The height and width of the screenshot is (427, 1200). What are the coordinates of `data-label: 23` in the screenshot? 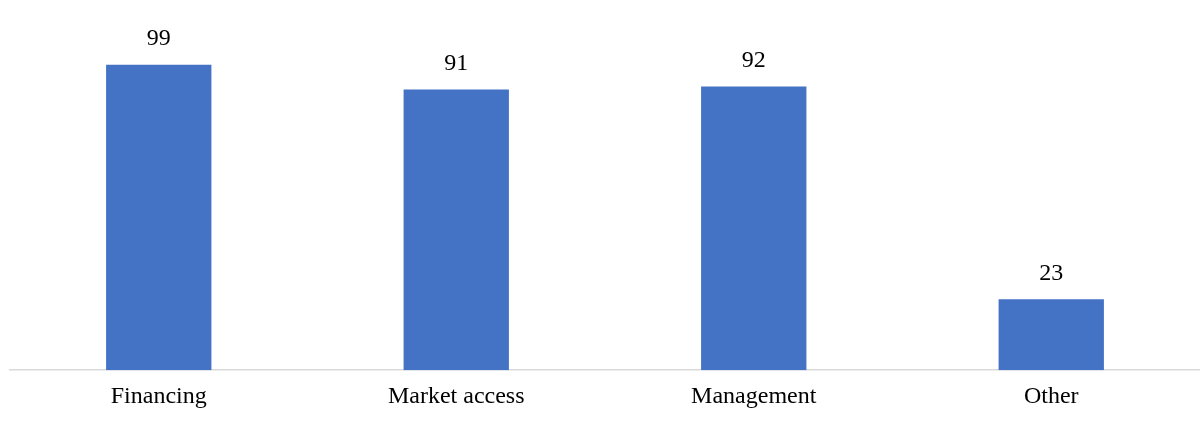 It's located at (1051, 271).